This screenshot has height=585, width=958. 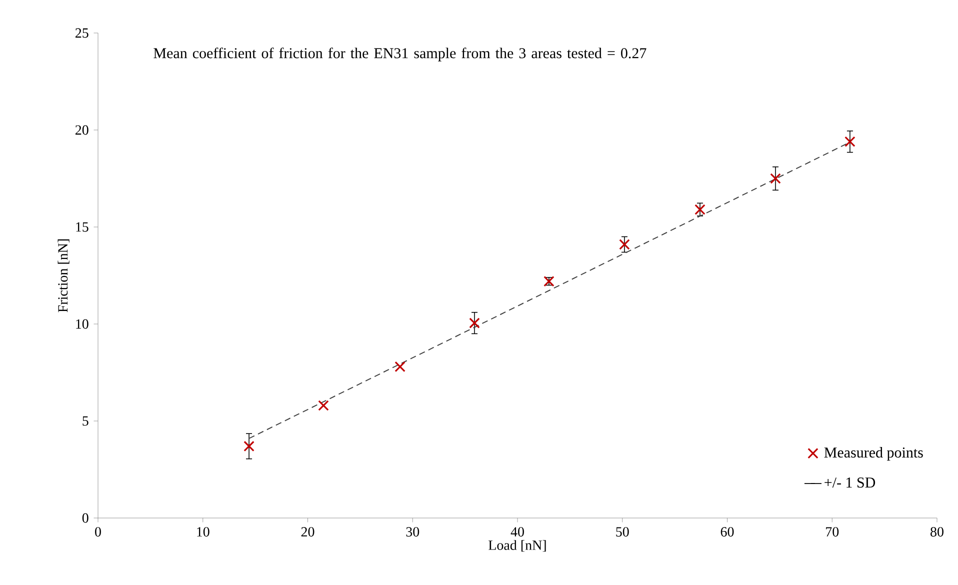 What do you see at coordinates (400, 55) in the screenshot?
I see `annotation: Mean coefficient of friction for the EN31 sample from the 3 areas tested = 0.27` at bounding box center [400, 55].